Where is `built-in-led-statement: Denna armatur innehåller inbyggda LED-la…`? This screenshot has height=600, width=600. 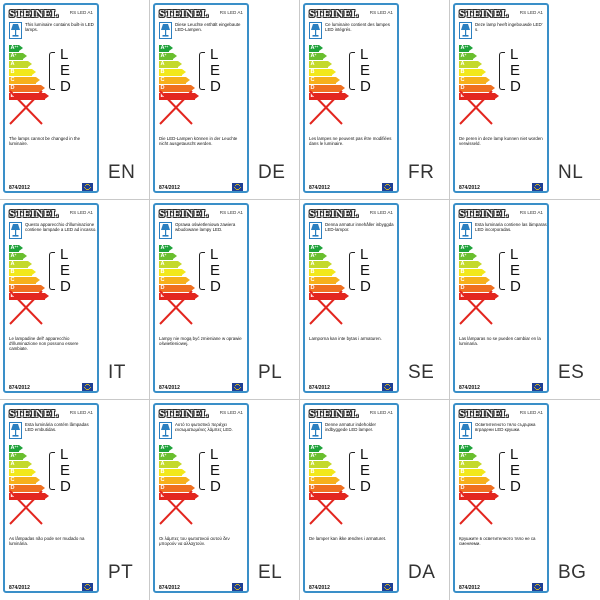 built-in-led-statement: Denna armatur innehåller inbyggda LED-la… is located at coordinates (359, 227).